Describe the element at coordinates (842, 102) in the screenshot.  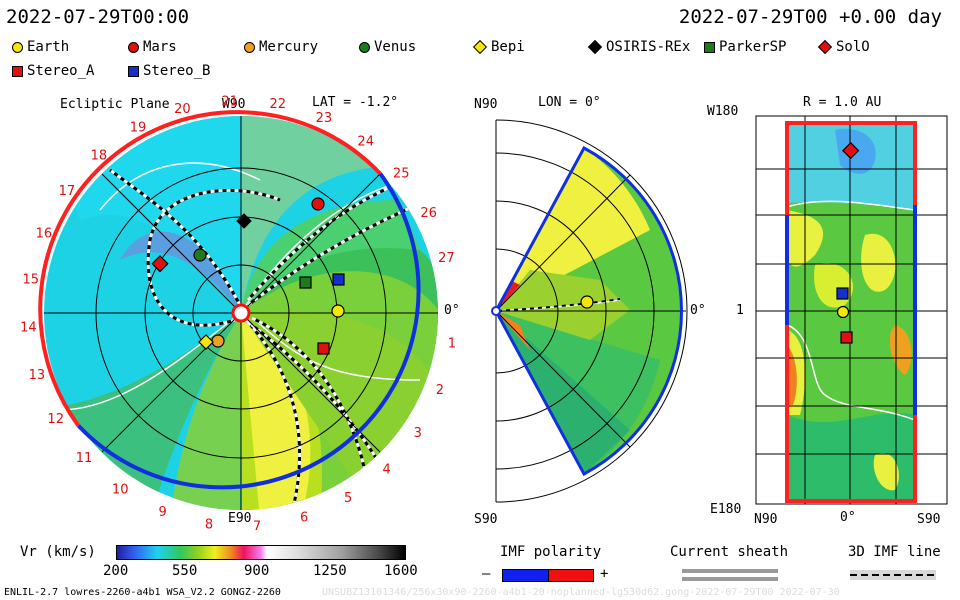
I see `sphere-r-label: R = 1.0 AU` at that location.